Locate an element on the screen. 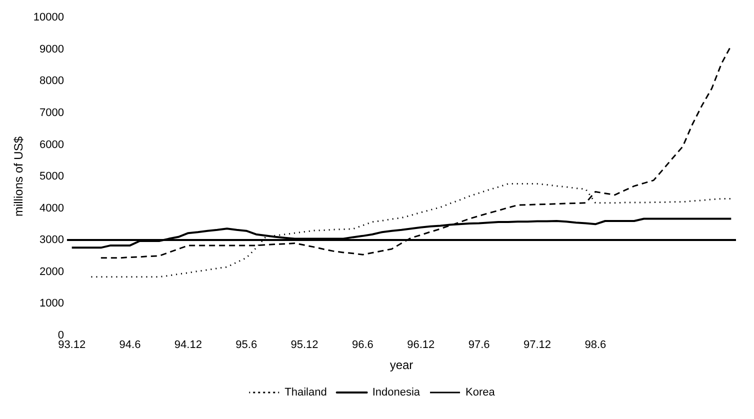 This screenshot has width=754, height=419. legend-label: Thailand is located at coordinates (305, 392).